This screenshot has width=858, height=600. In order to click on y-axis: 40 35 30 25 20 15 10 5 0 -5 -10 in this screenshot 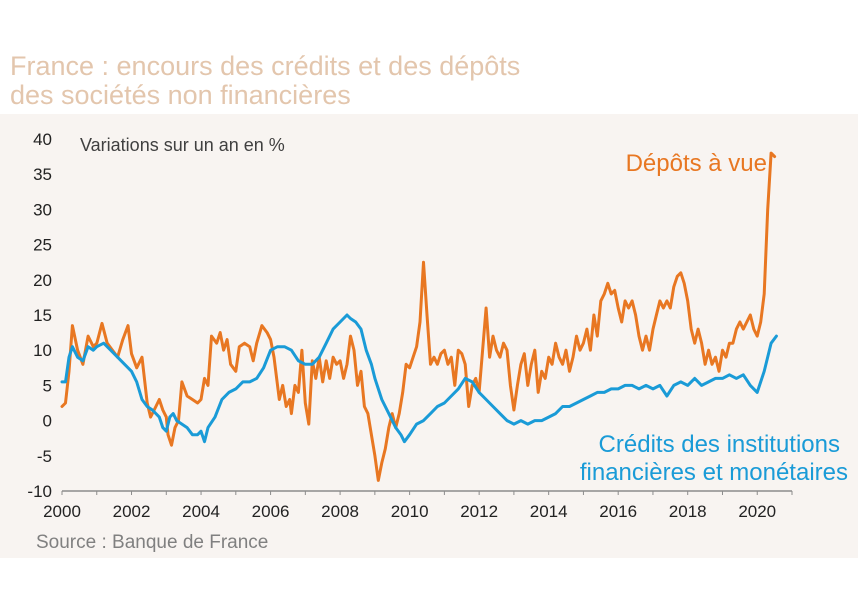, I will do `click(39, 315)`.